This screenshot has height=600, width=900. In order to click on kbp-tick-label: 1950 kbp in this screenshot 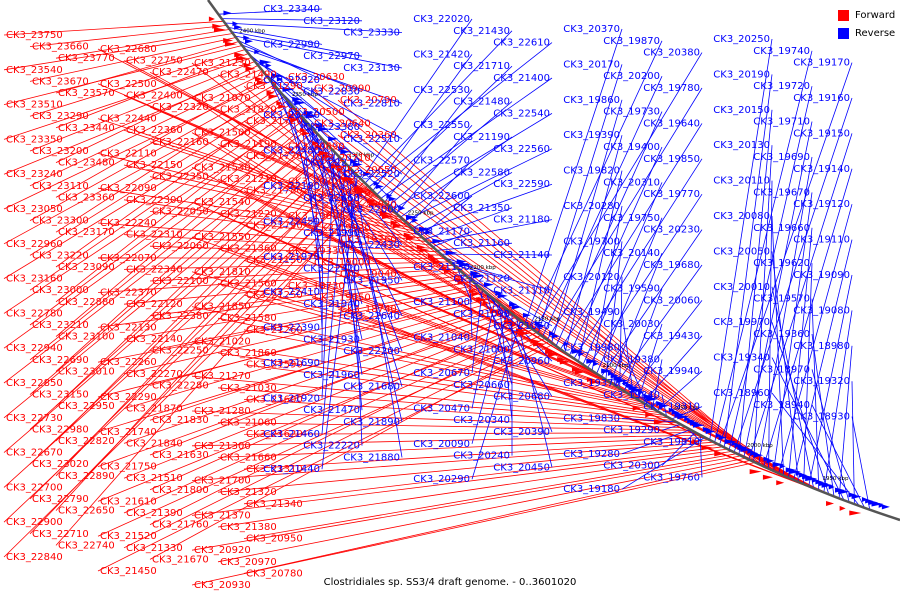, I will do `click(836, 479)`.